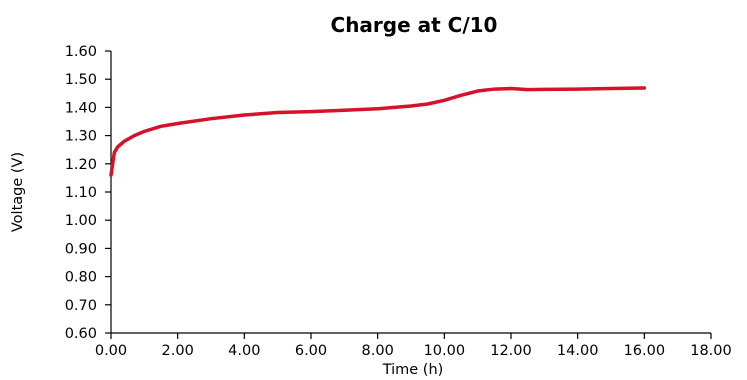  Describe the element at coordinates (81, 334) in the screenshot. I see `y-tick-label: 0.60` at that location.